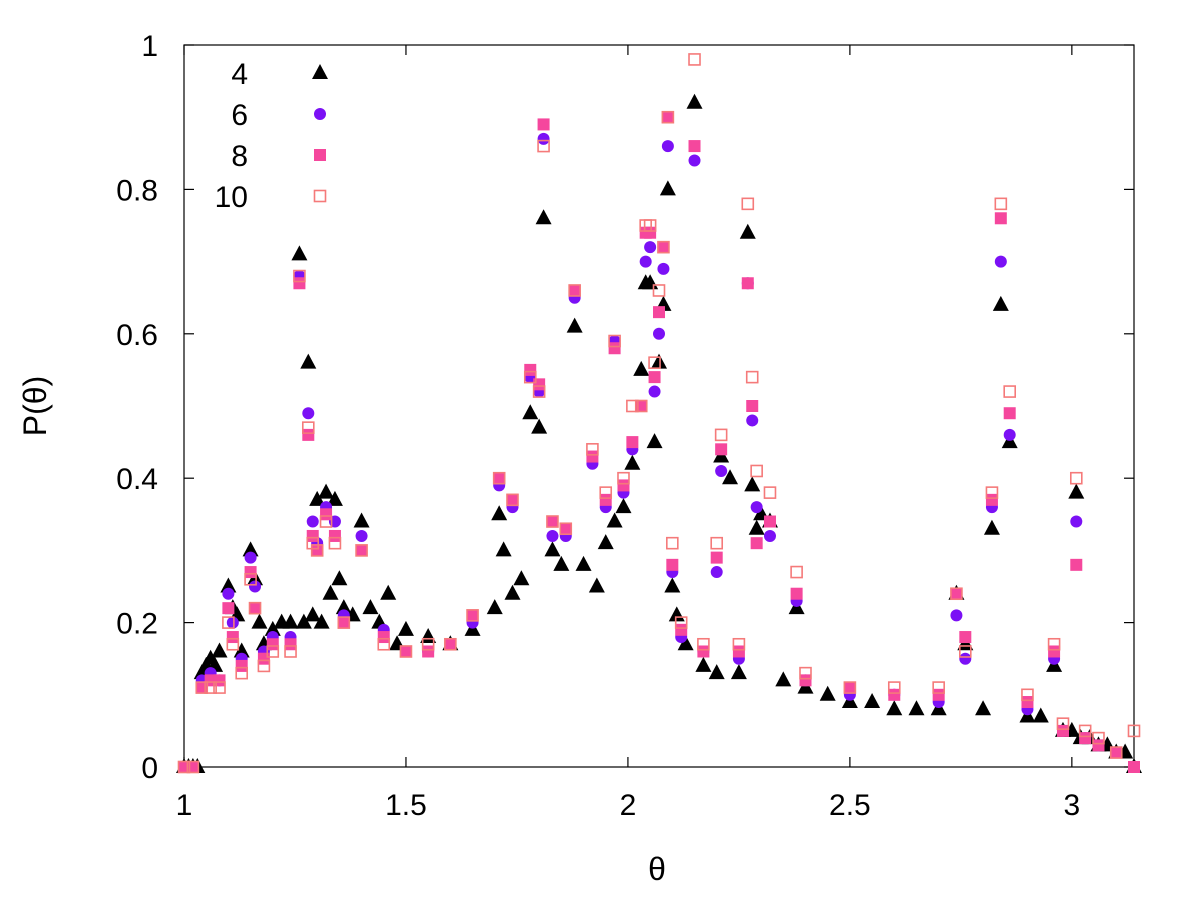 This screenshot has width=1200, height=900. I want to click on x-tick-label: 2.5, so click(850, 805).